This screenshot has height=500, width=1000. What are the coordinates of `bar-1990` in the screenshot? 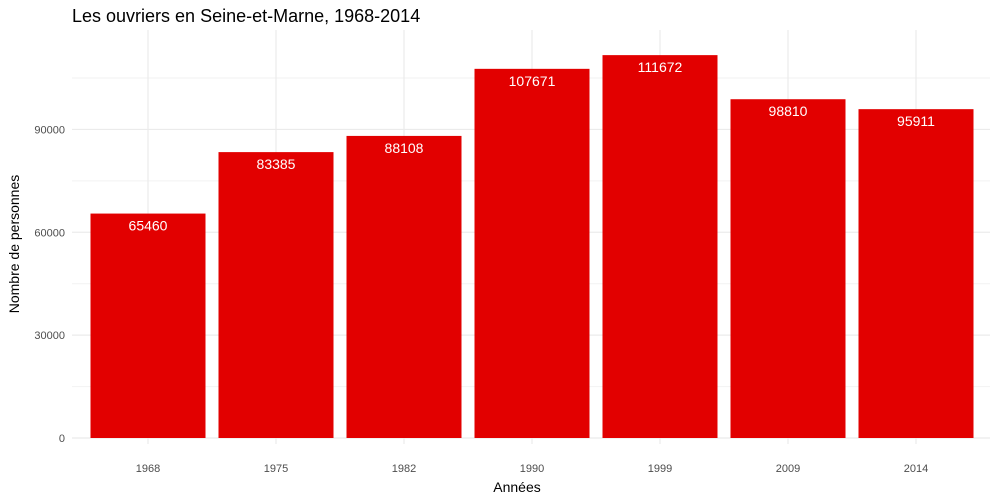 It's located at (532, 253).